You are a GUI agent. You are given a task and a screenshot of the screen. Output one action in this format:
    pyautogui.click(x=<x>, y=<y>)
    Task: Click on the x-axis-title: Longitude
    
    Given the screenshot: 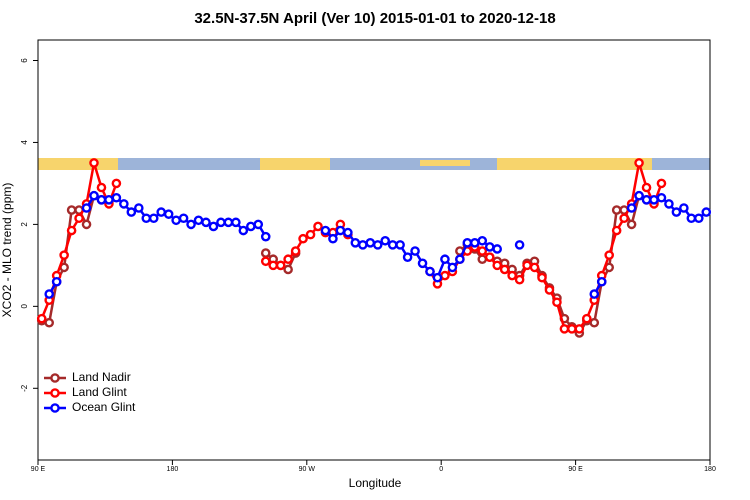 What is the action you would take?
    pyautogui.click(x=375, y=483)
    